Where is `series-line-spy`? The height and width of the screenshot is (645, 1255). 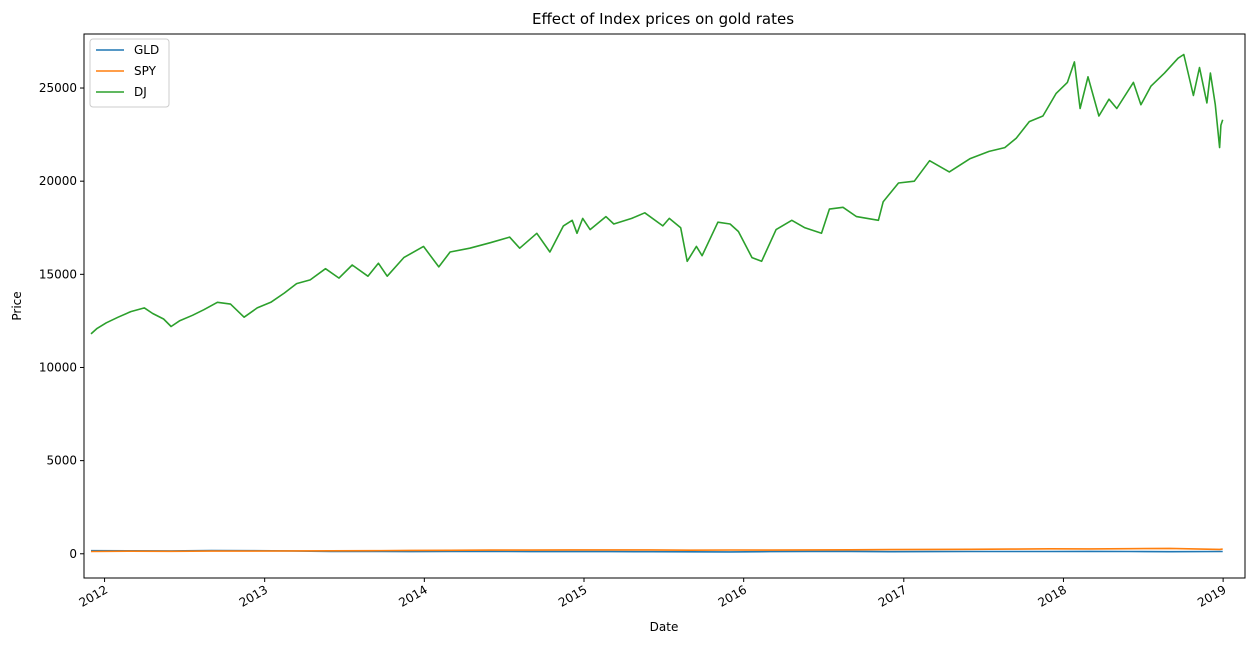
series-line-spy is located at coordinates (656, 550).